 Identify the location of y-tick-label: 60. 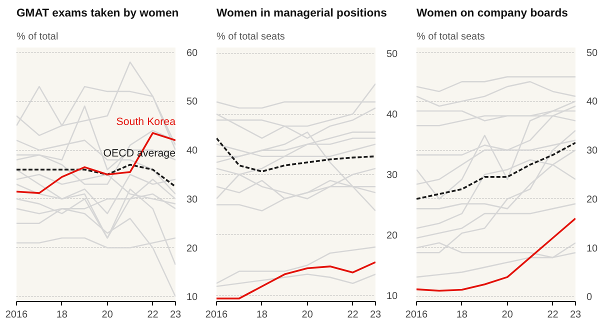
(192, 53).